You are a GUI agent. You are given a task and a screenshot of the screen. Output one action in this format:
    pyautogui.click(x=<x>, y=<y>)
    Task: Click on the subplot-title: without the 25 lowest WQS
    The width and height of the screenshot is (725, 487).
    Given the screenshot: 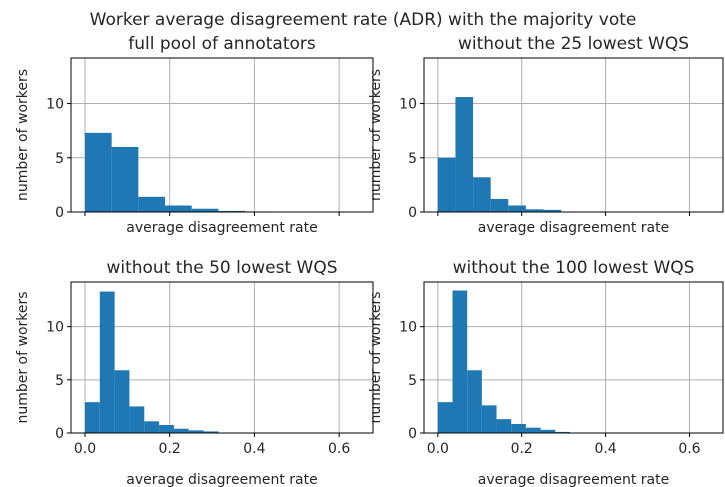 What is the action you would take?
    pyautogui.click(x=573, y=44)
    